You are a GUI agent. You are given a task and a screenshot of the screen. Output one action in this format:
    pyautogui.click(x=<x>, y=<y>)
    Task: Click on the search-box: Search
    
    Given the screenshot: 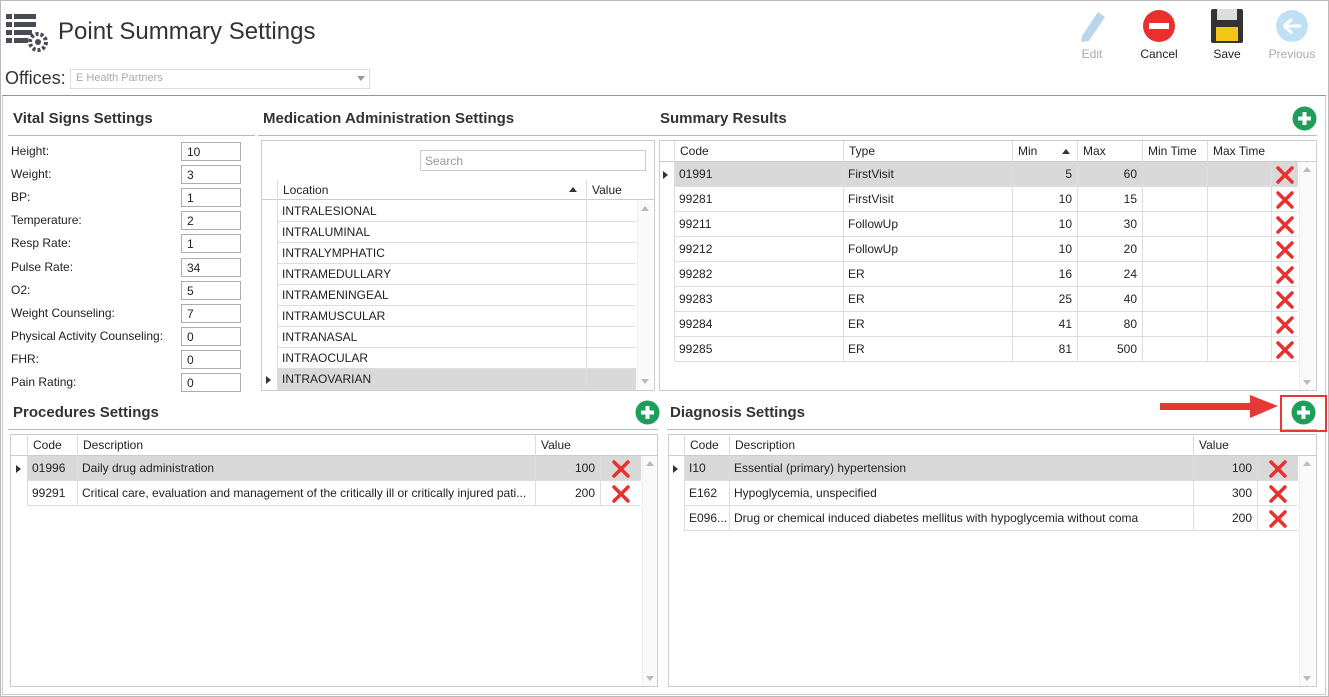 What is the action you would take?
    pyautogui.click(x=533, y=160)
    